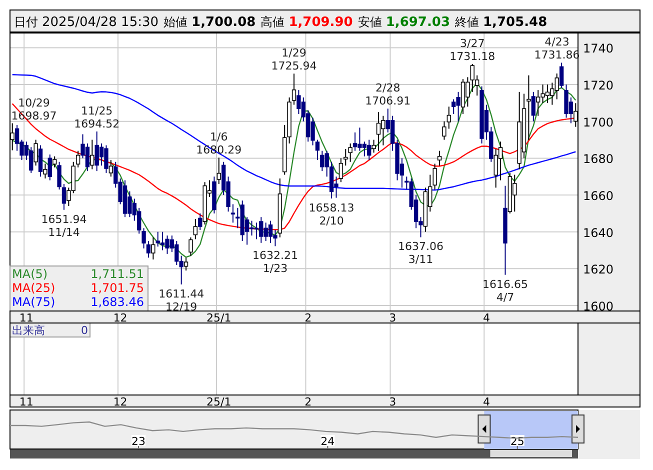 This screenshot has height=470, width=653. What do you see at coordinates (84, 330) in the screenshot?
I see `text: 0` at bounding box center [84, 330].